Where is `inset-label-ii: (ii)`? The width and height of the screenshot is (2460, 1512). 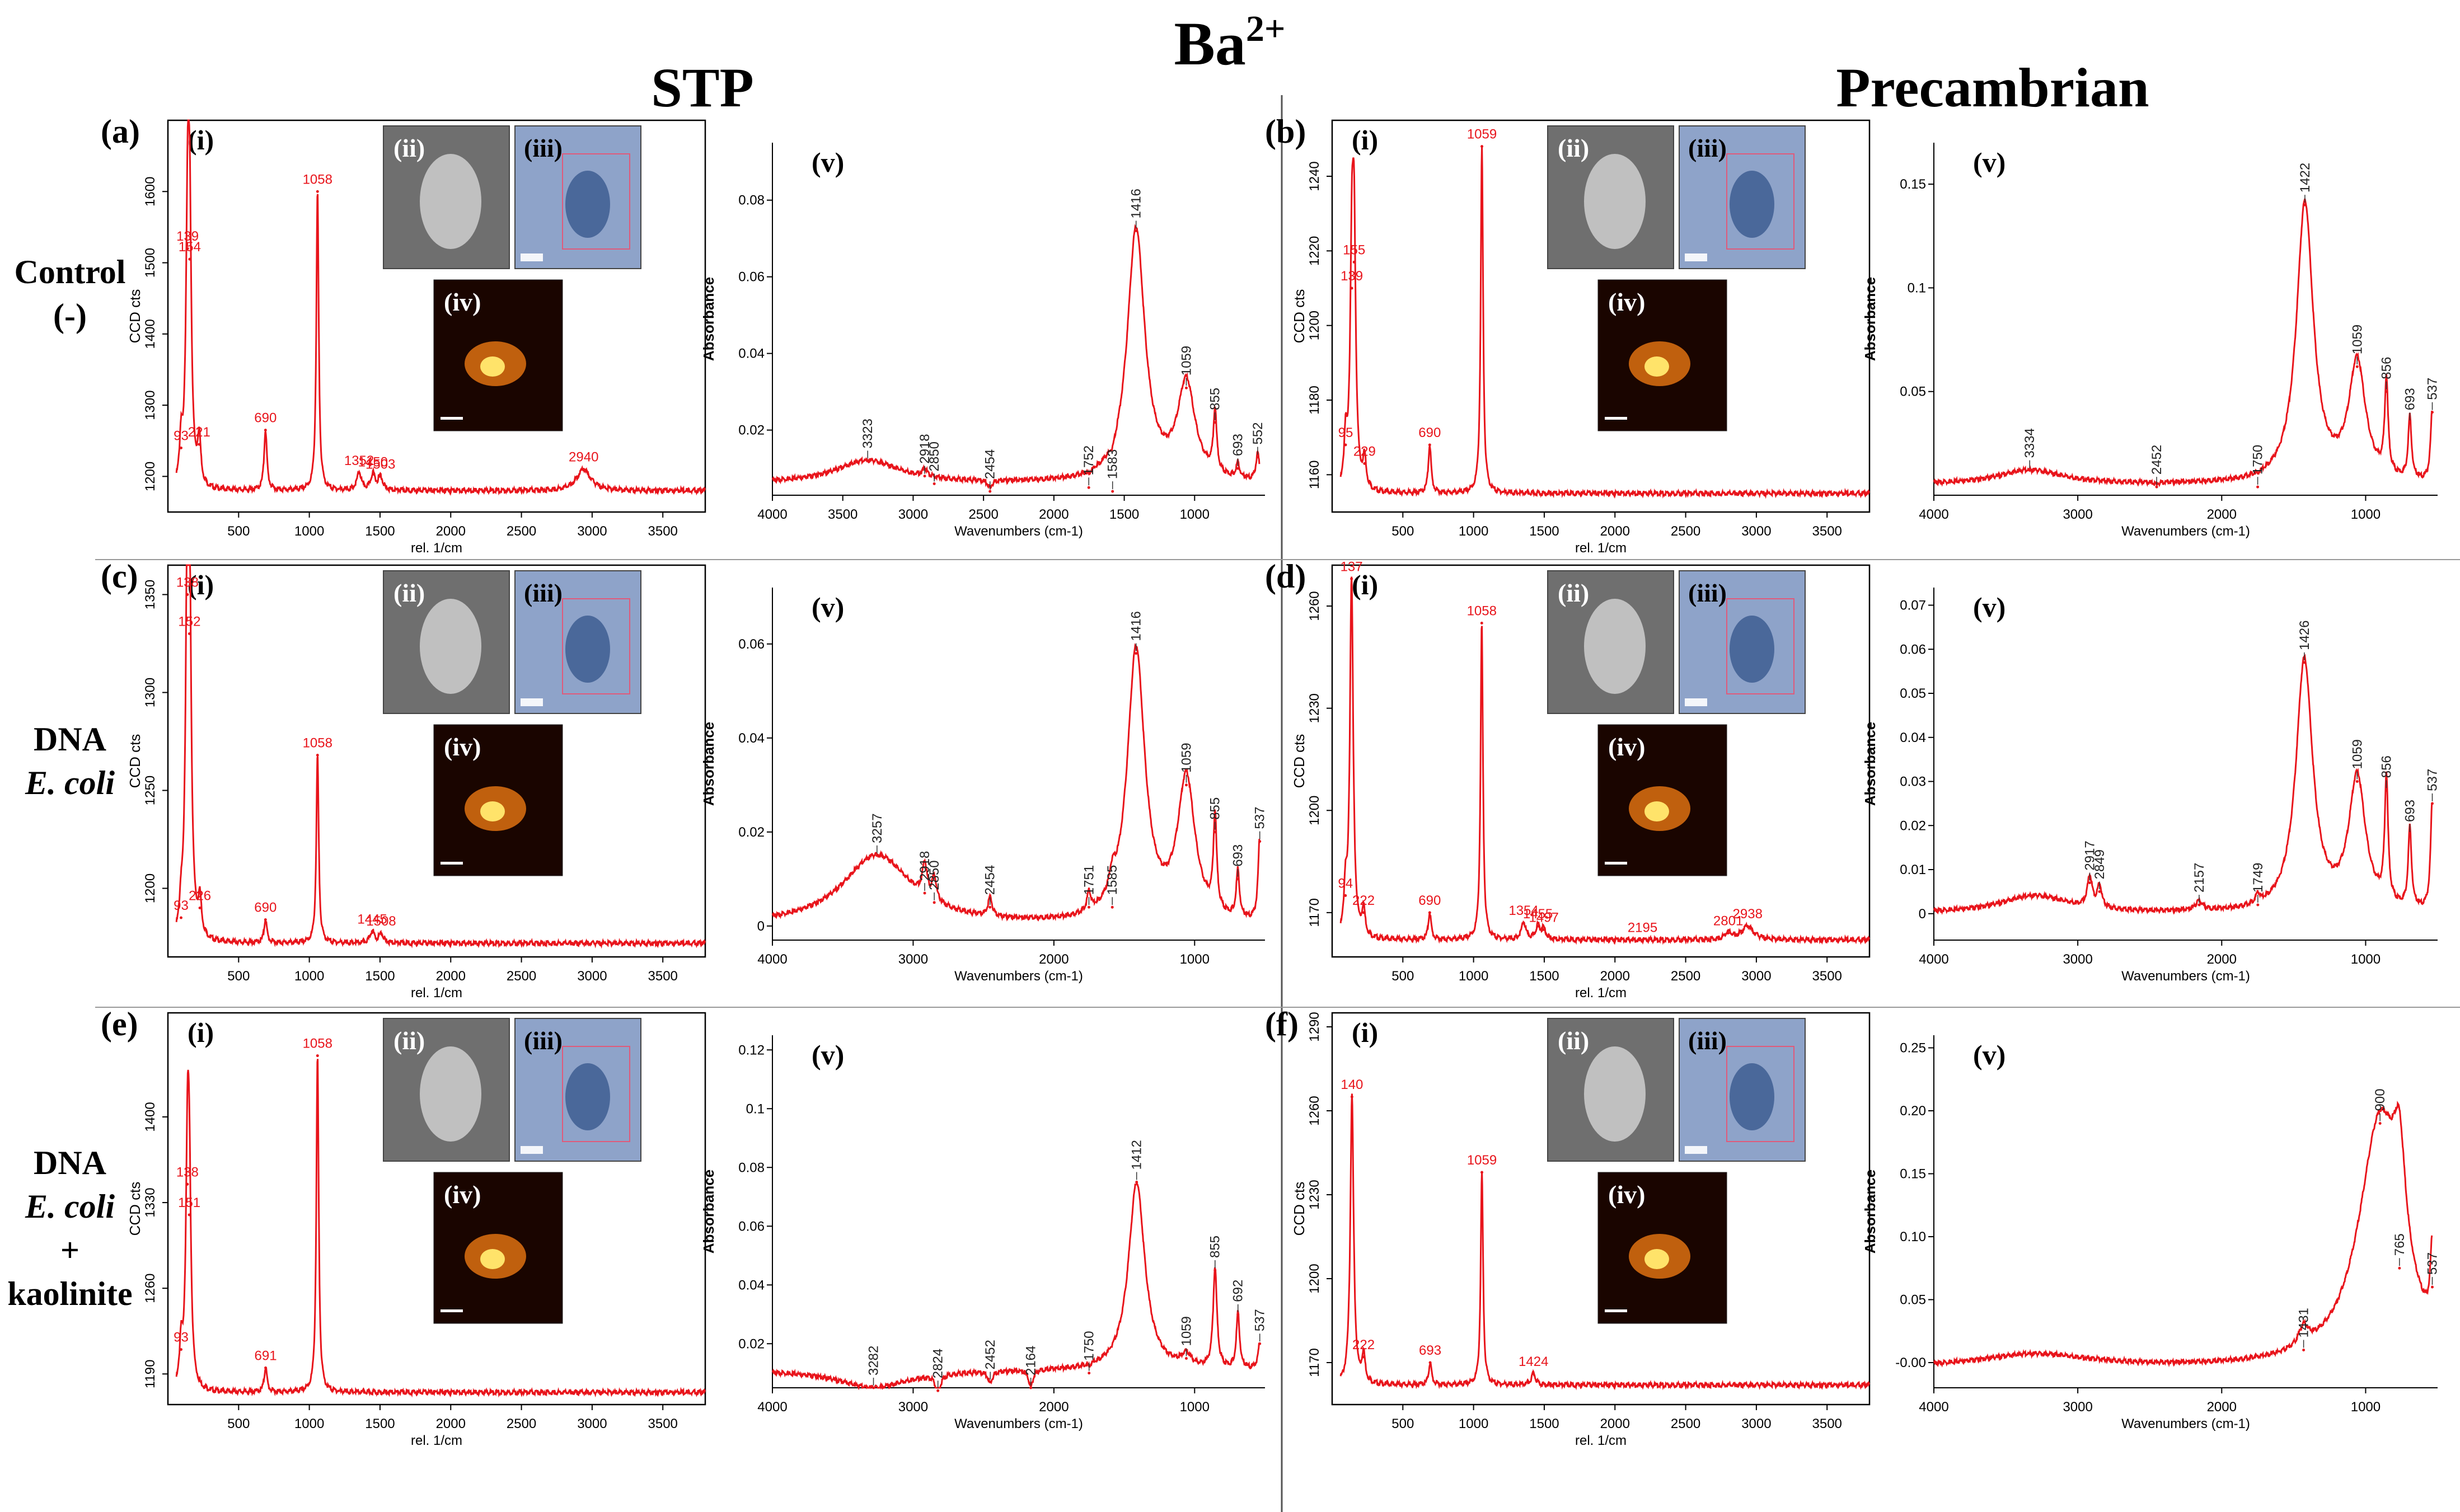 inset-label-ii: (ii) is located at coordinates (1573, 1040).